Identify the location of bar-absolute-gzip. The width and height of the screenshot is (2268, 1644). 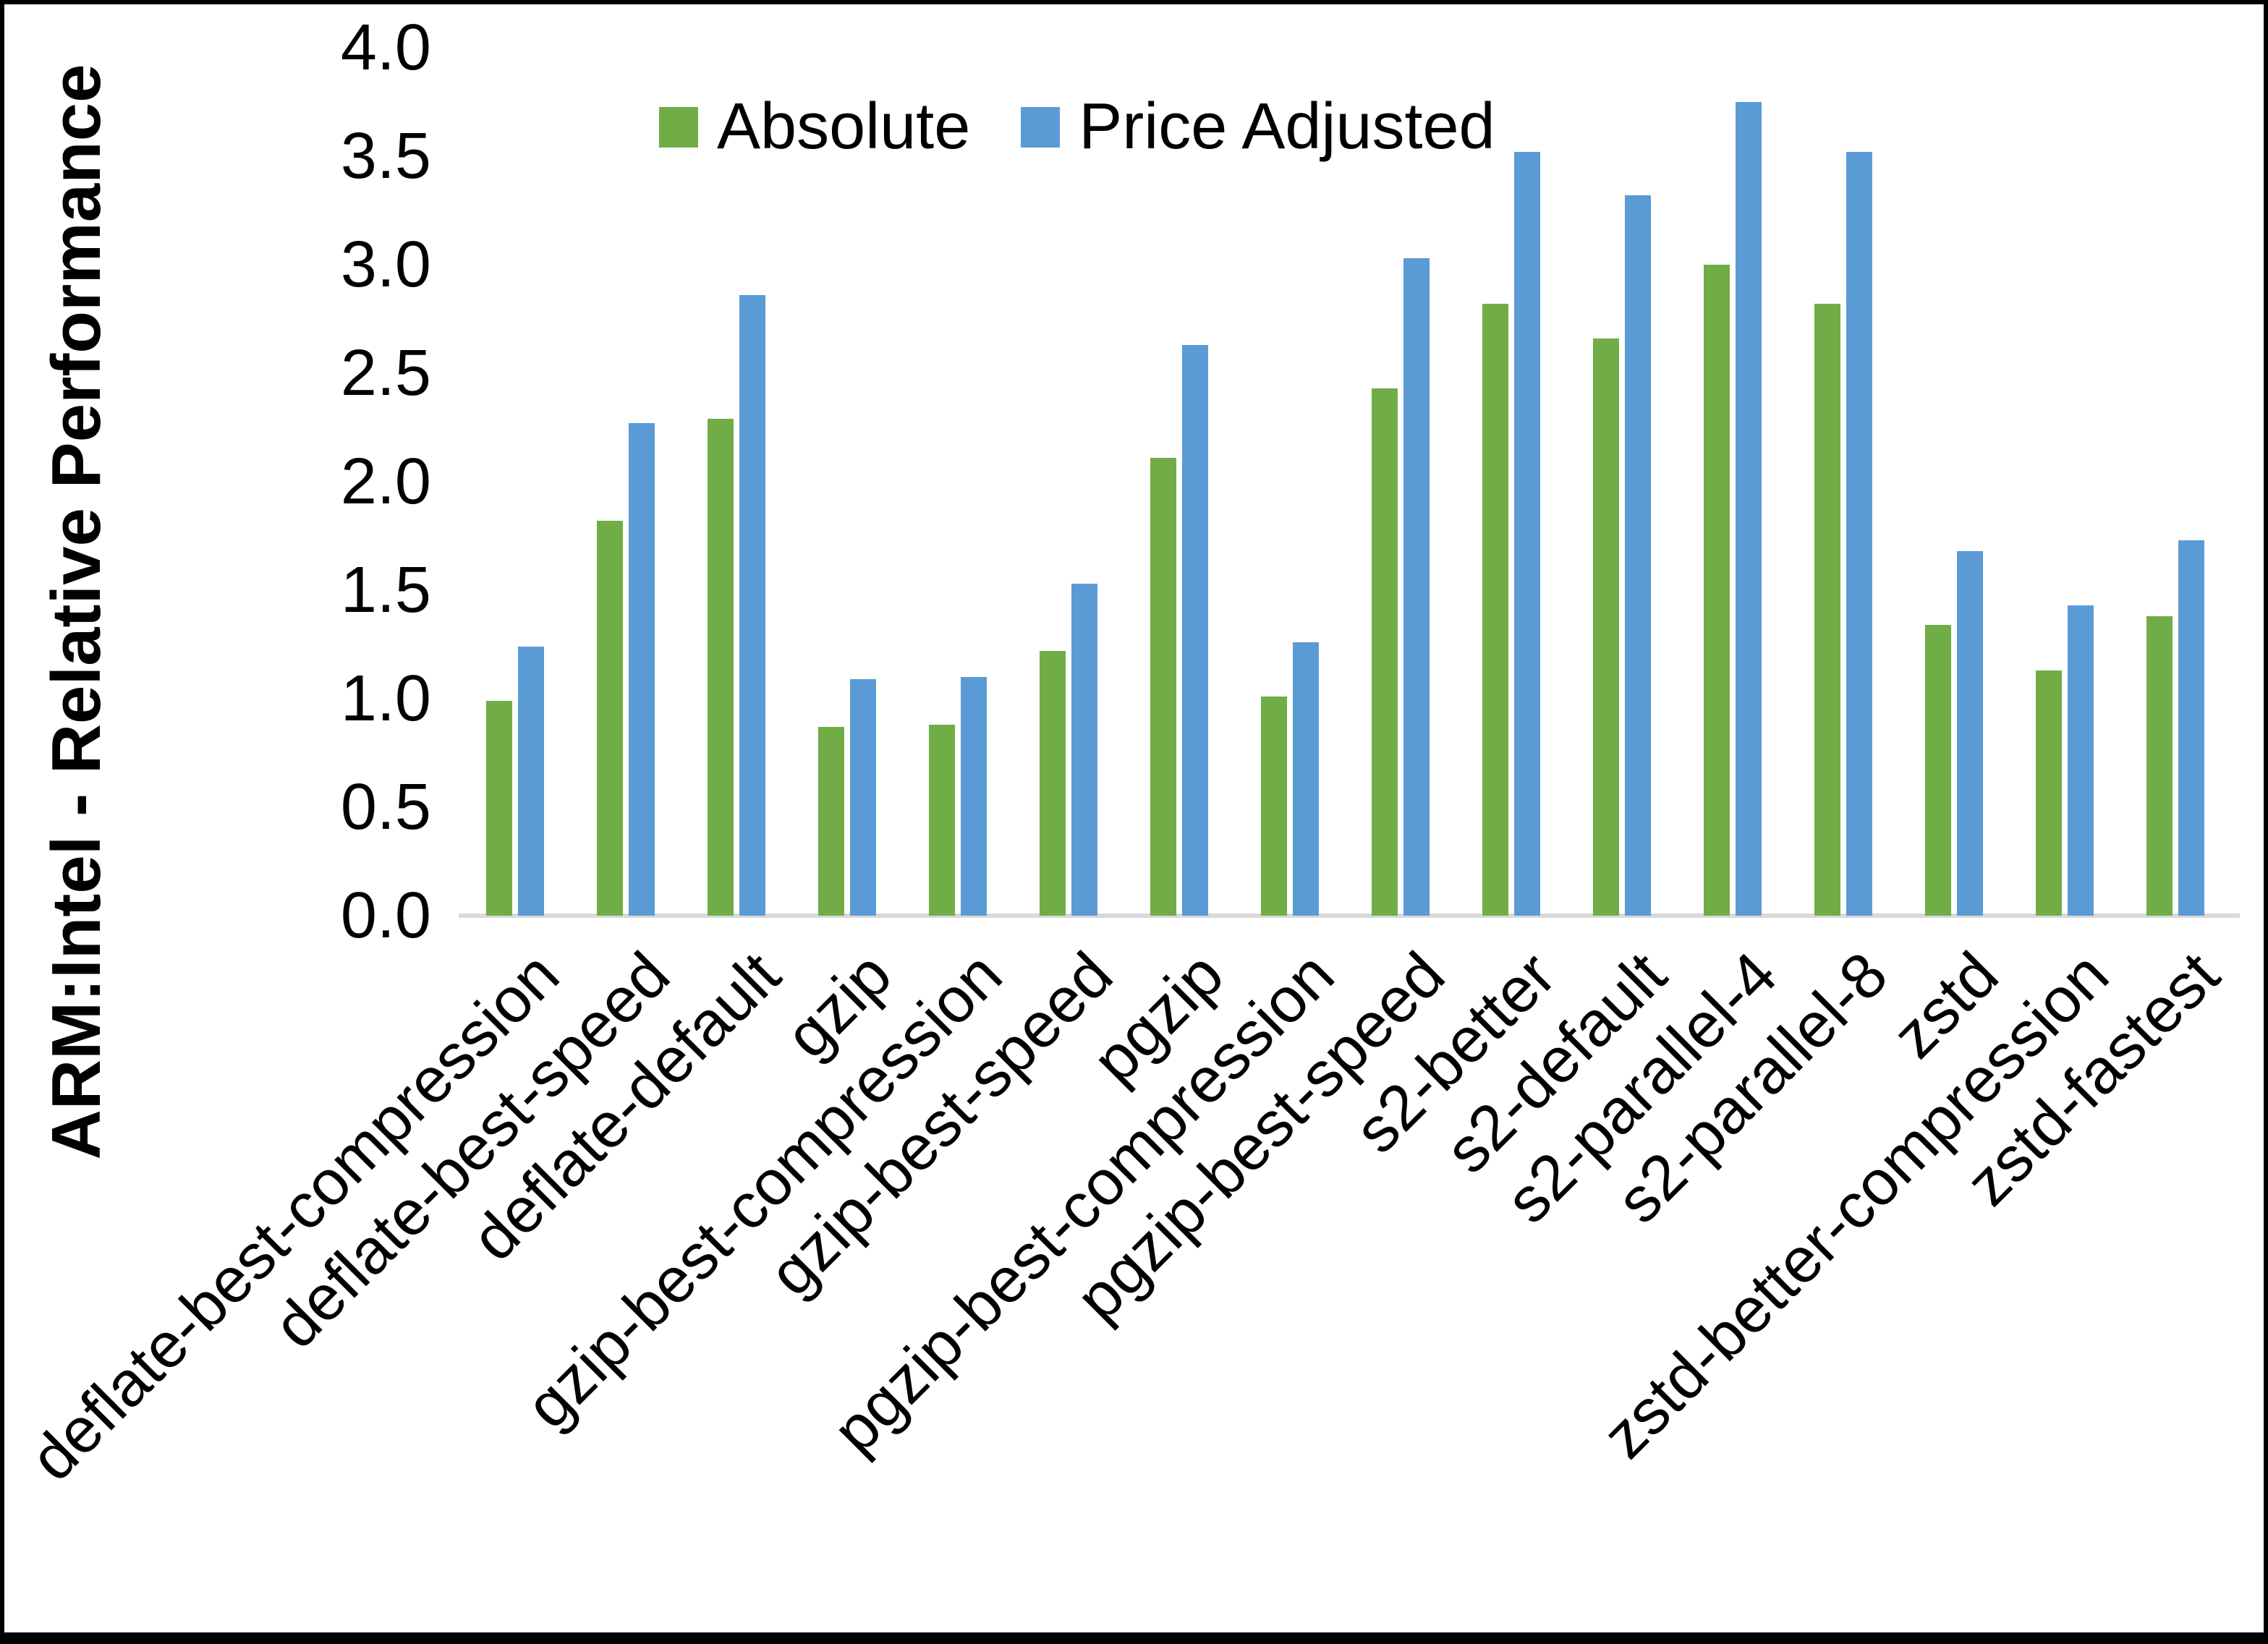
(831, 821).